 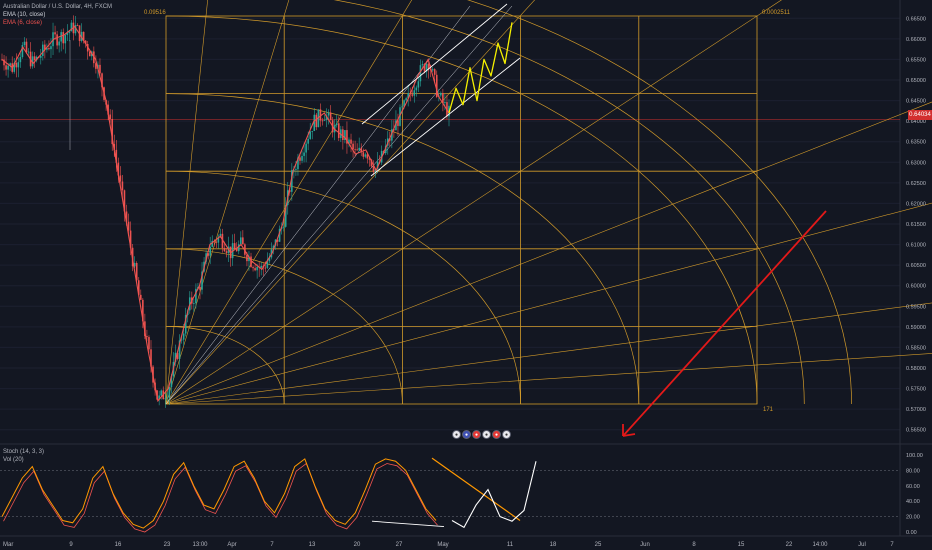 What do you see at coordinates (916, 246) in the screenshot?
I see `price-tick-label: 0.61000` at bounding box center [916, 246].